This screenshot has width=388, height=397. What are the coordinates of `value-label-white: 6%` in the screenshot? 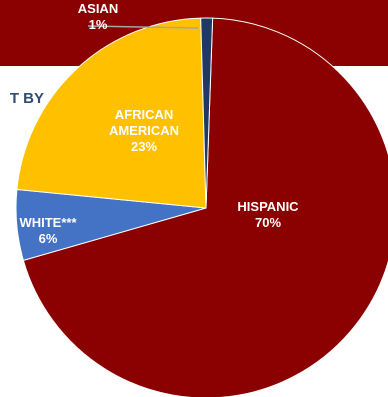 It's located at (48, 238).